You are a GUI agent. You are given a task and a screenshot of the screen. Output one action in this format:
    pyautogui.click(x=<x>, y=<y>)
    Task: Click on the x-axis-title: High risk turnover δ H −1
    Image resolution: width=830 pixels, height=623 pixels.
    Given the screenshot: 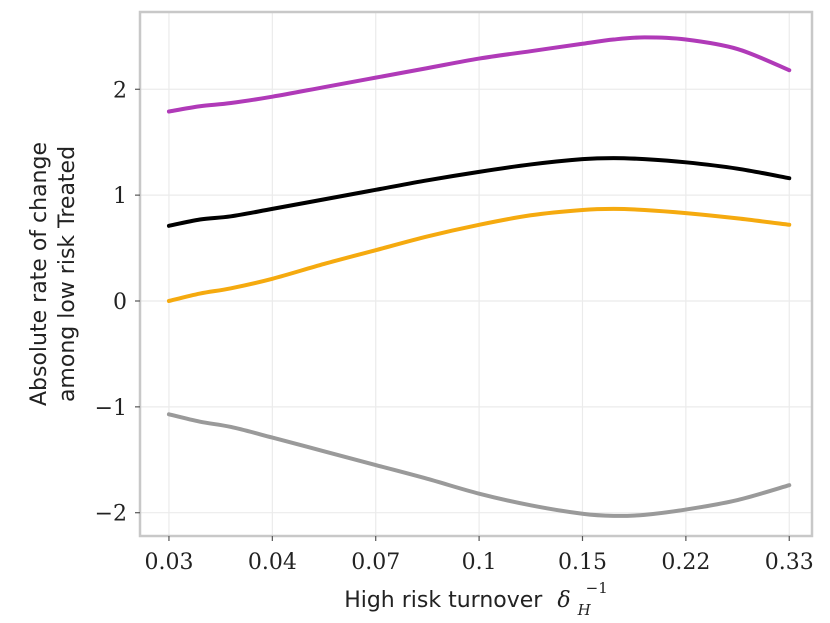 What is the action you would take?
    pyautogui.click(x=476, y=600)
    